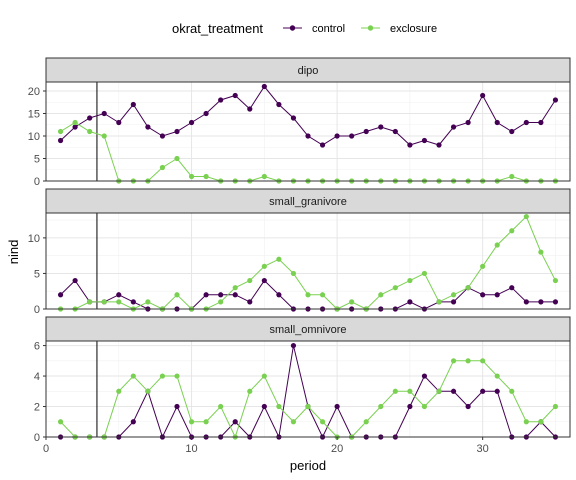  What do you see at coordinates (314, 29) in the screenshot?
I see `legend-key-control: control` at bounding box center [314, 29].